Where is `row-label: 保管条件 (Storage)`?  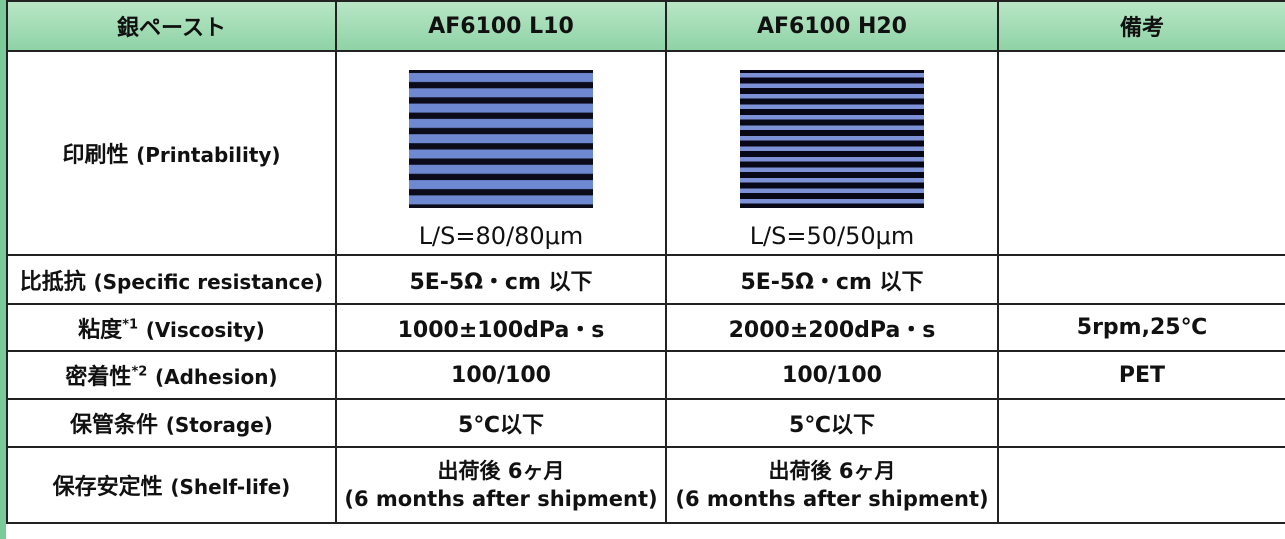
row-label: 保管条件 (Storage) is located at coordinates (171, 423).